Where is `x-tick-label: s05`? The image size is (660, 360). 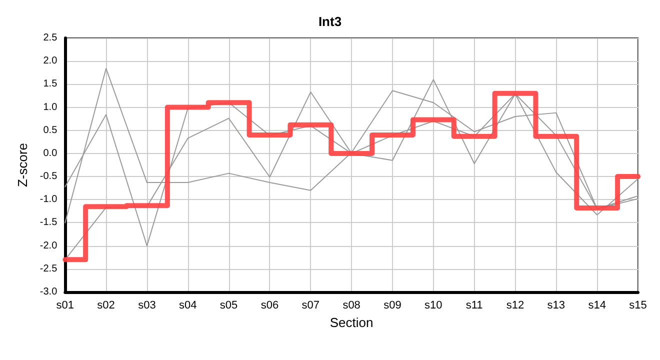 x-tick-label: s05 is located at coordinates (229, 306).